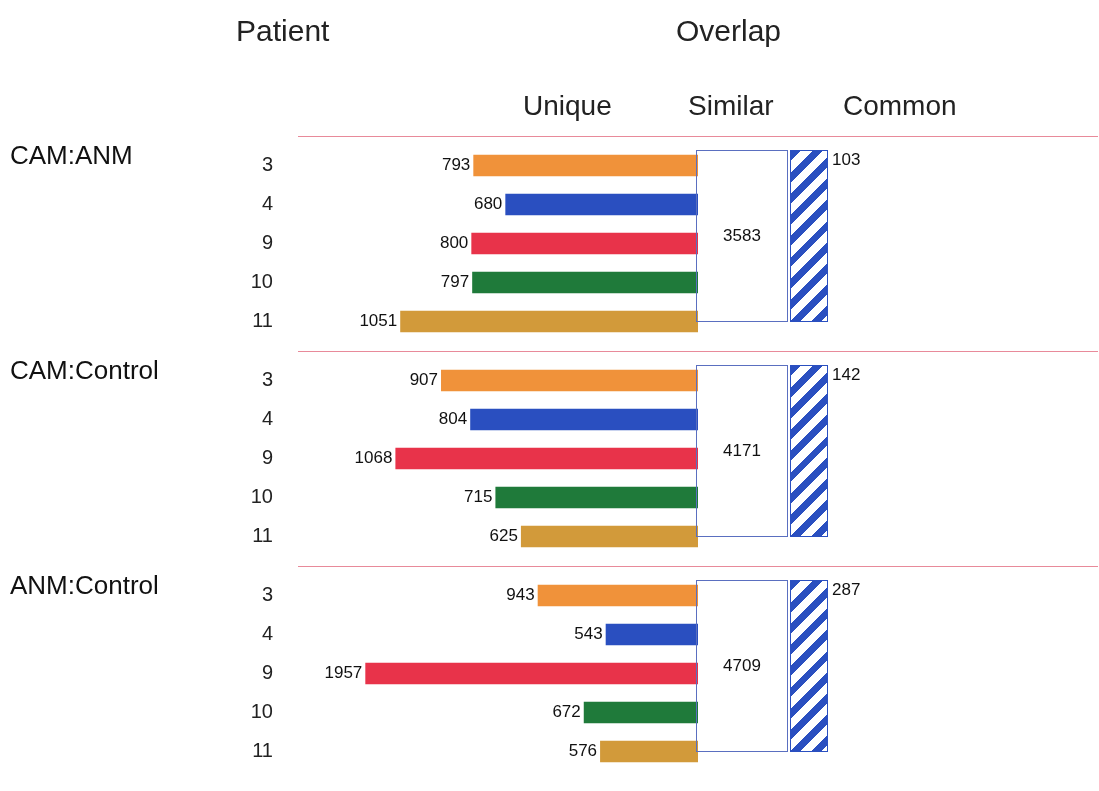 Image resolution: width=1099 pixels, height=791 pixels. I want to click on text: Similar, so click(731, 106).